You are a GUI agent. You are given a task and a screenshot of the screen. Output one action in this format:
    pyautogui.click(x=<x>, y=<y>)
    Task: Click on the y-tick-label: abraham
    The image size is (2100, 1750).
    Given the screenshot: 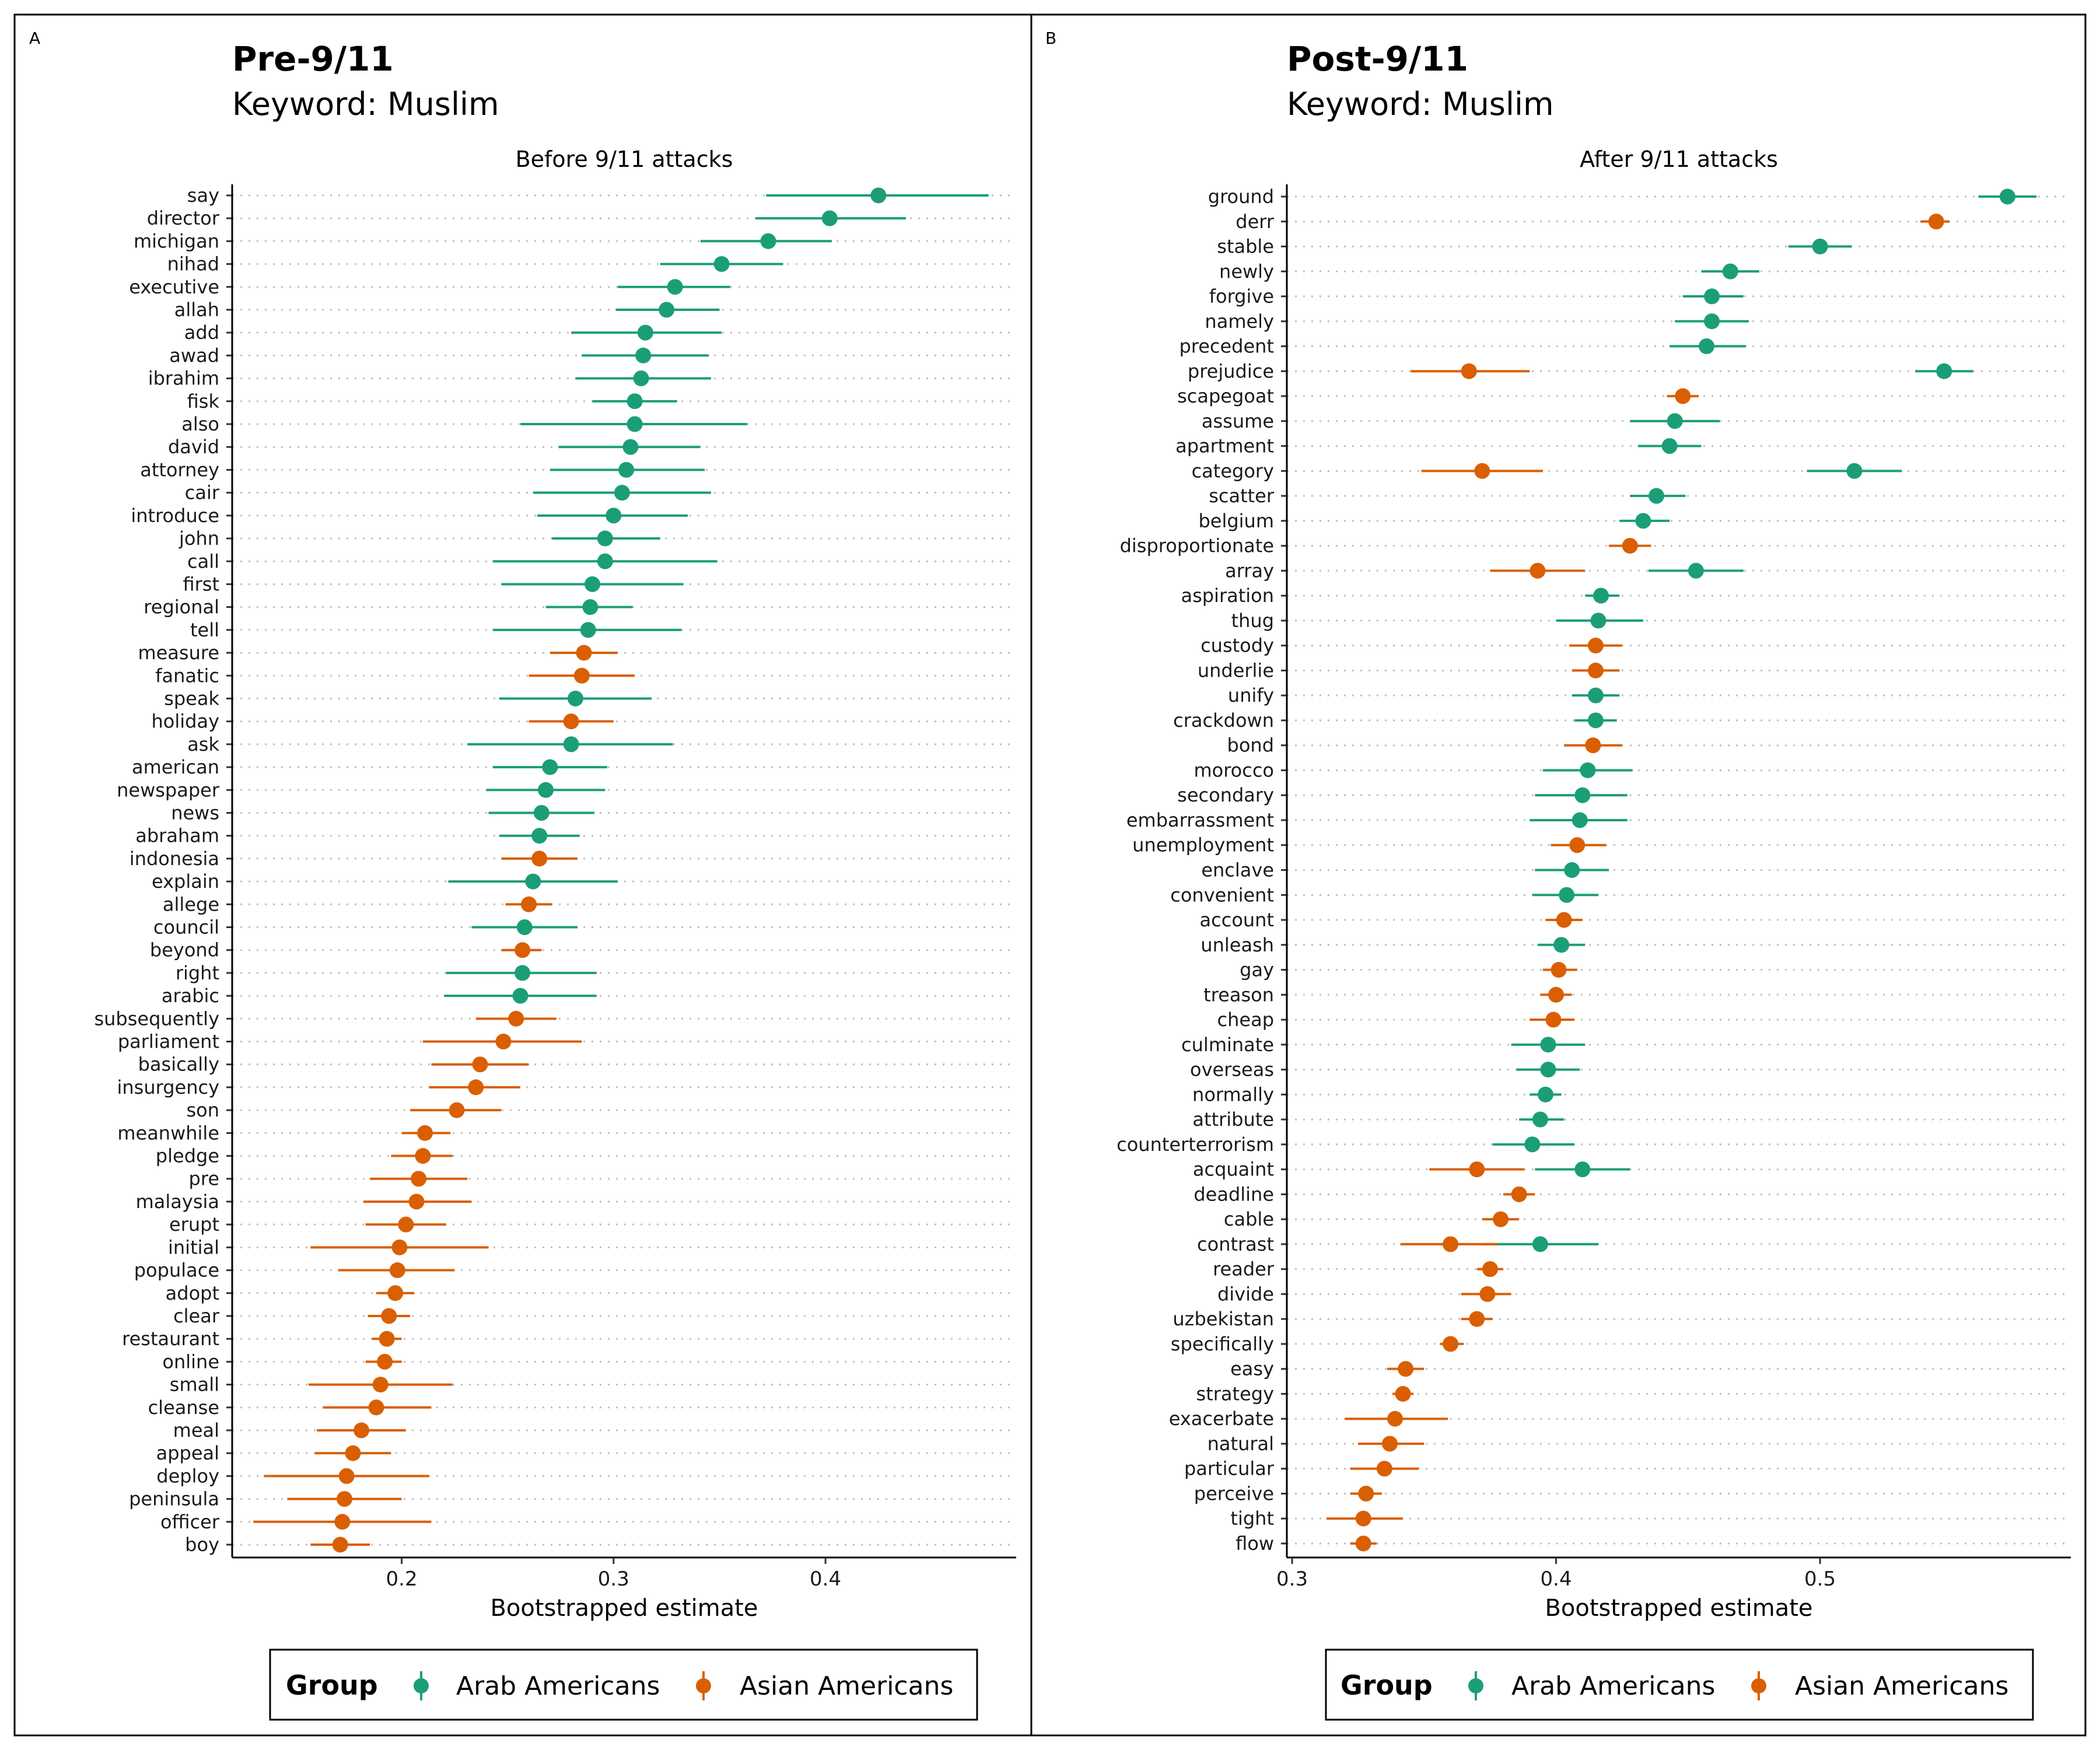 What is the action you would take?
    pyautogui.click(x=177, y=836)
    